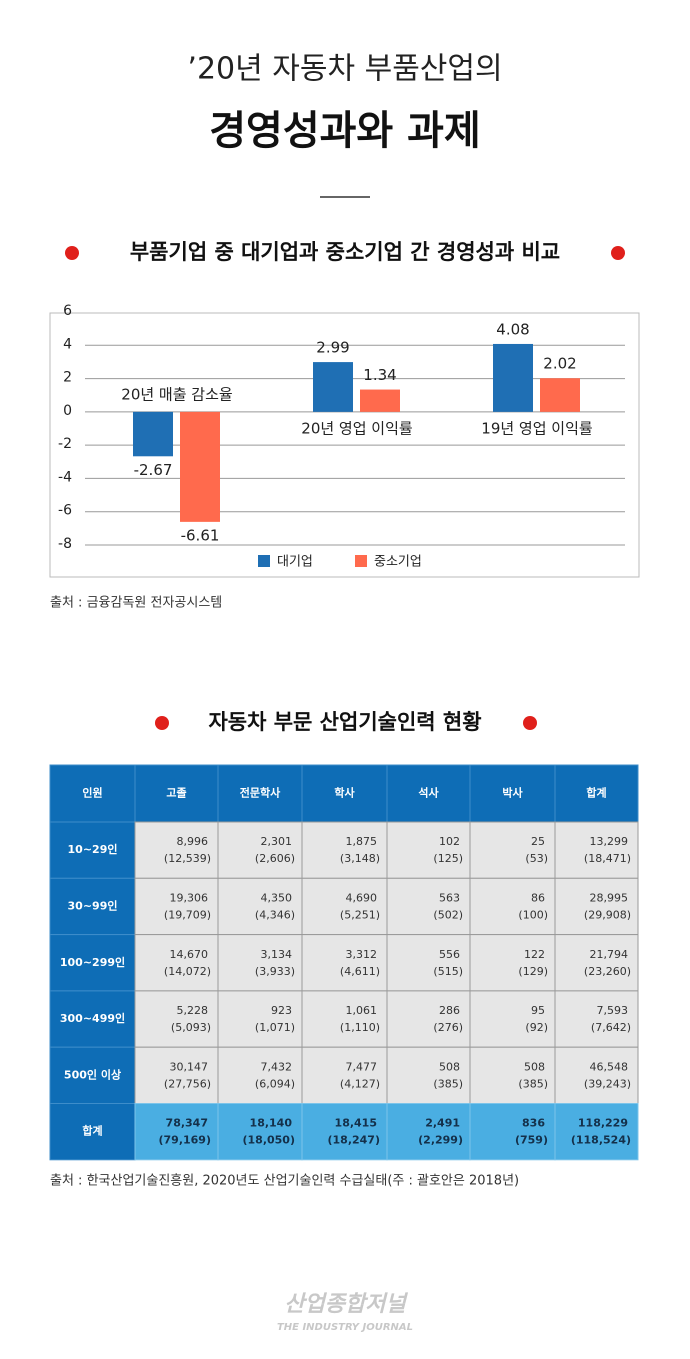  Describe the element at coordinates (65, 511) in the screenshot. I see `y-tick-label: -6` at that location.